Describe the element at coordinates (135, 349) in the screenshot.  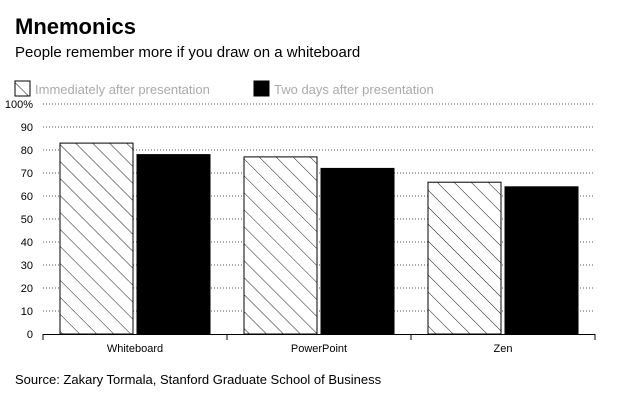
I see `x-tick-label: Whiteboard` at that location.